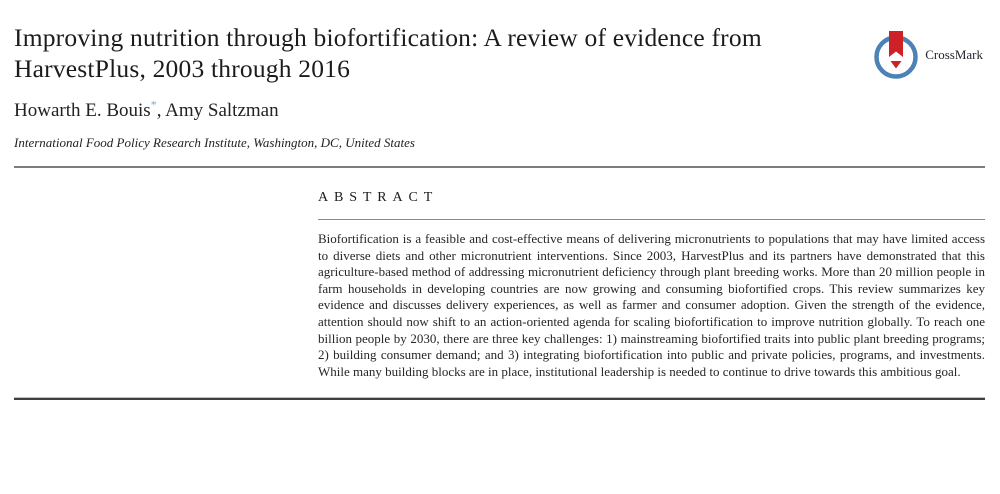 Image resolution: width=1000 pixels, height=494 pixels. Describe the element at coordinates (82, 110) in the screenshot. I see `author-name-1: Howarth E. Bouis` at that location.